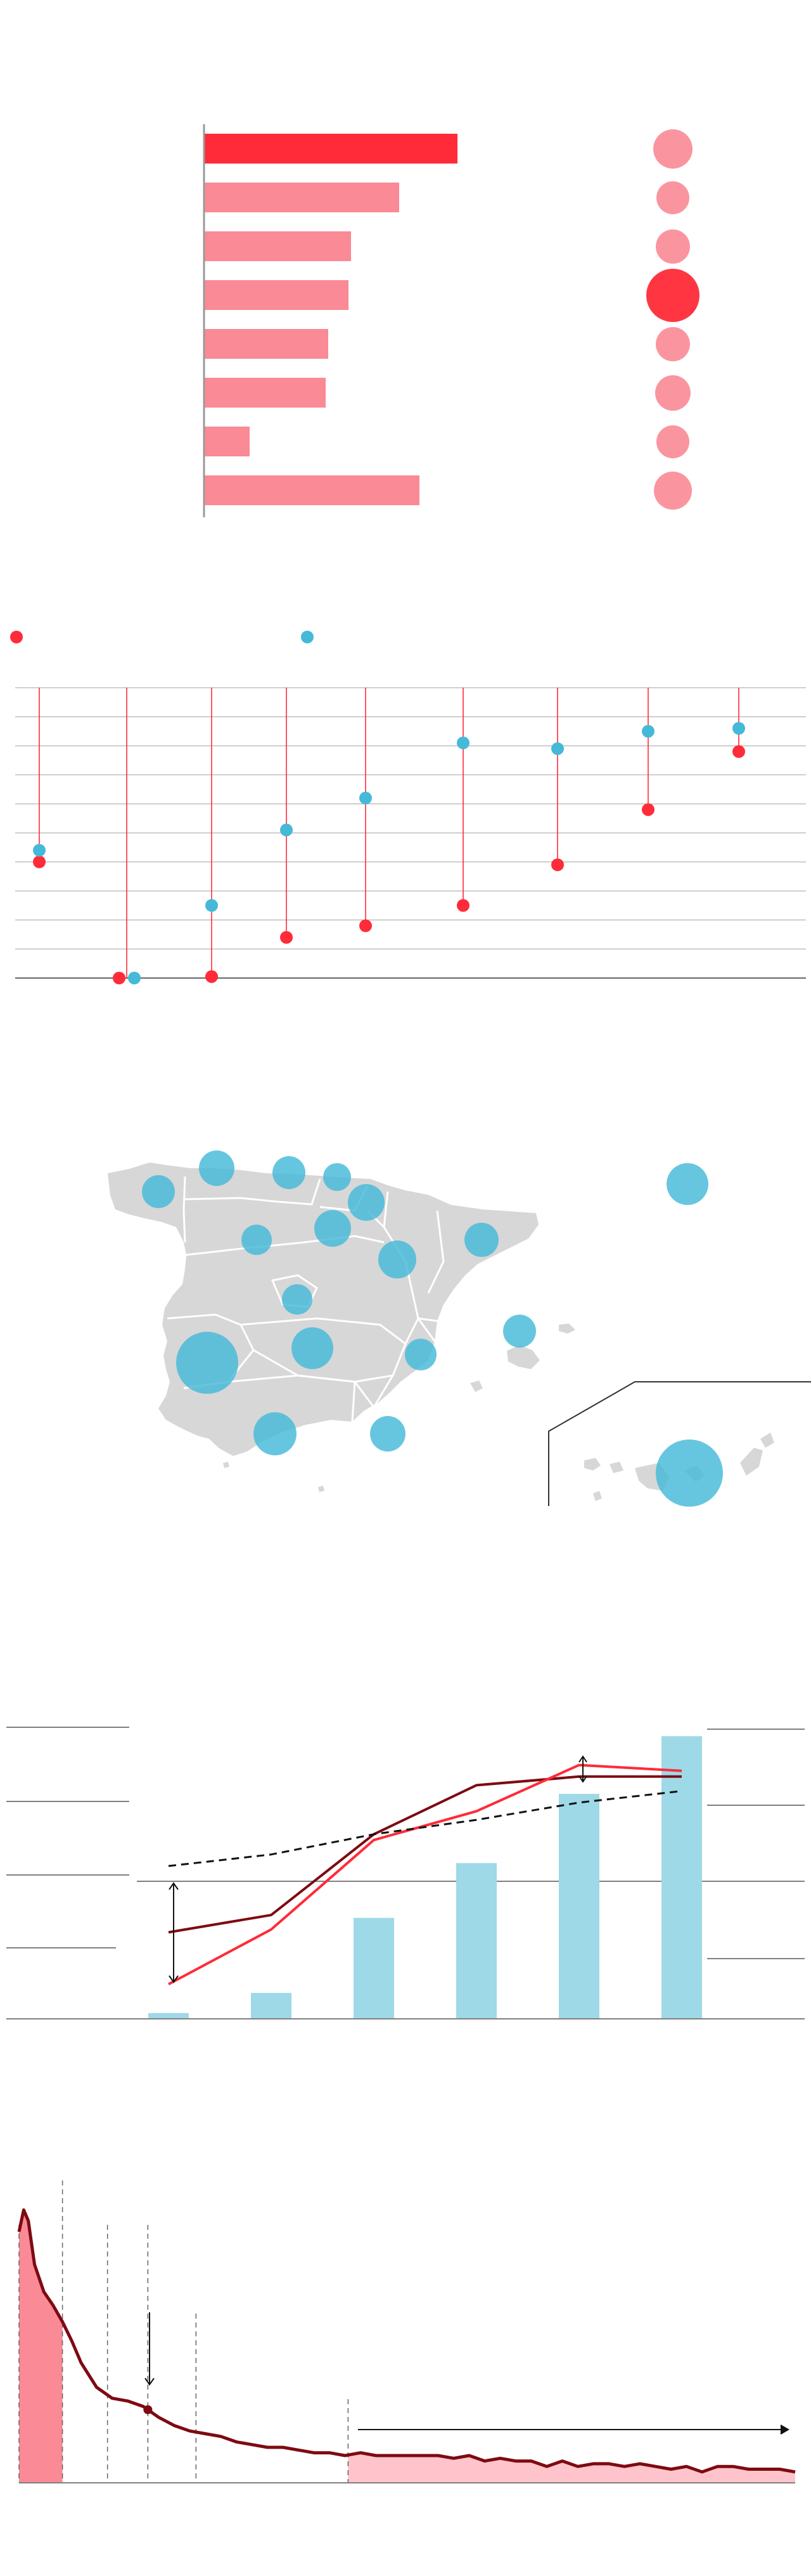 The image size is (811, 2576). What do you see at coordinates (184, 1209) in the screenshot?
I see `border-galicia` at bounding box center [184, 1209].